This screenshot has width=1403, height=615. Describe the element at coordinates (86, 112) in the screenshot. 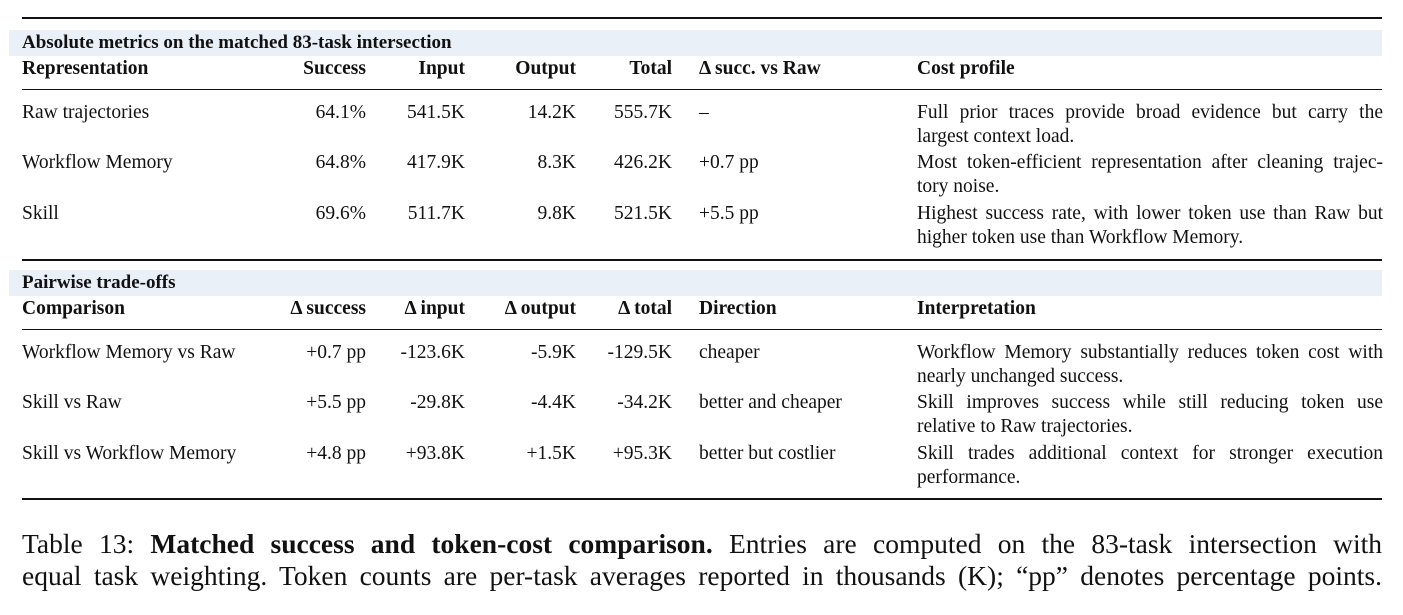

I see `row-name: Raw trajectories` at that location.